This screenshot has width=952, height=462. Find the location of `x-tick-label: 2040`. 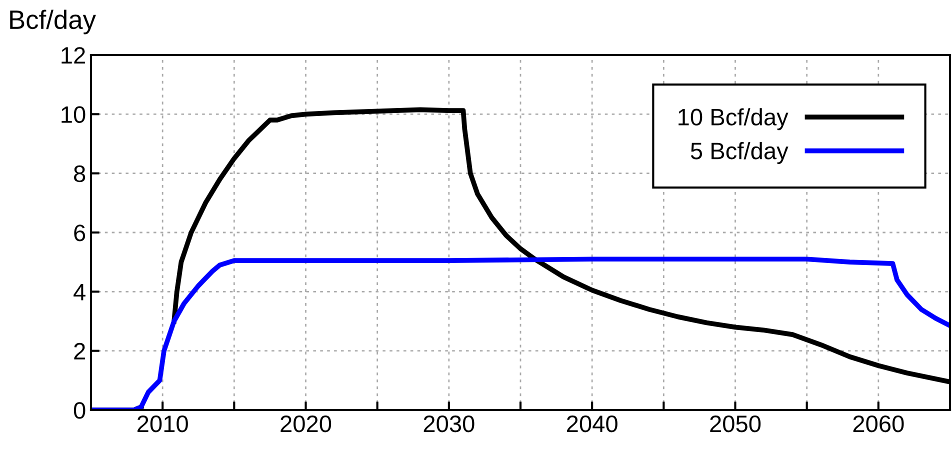

x-tick-label: 2040 is located at coordinates (592, 423).